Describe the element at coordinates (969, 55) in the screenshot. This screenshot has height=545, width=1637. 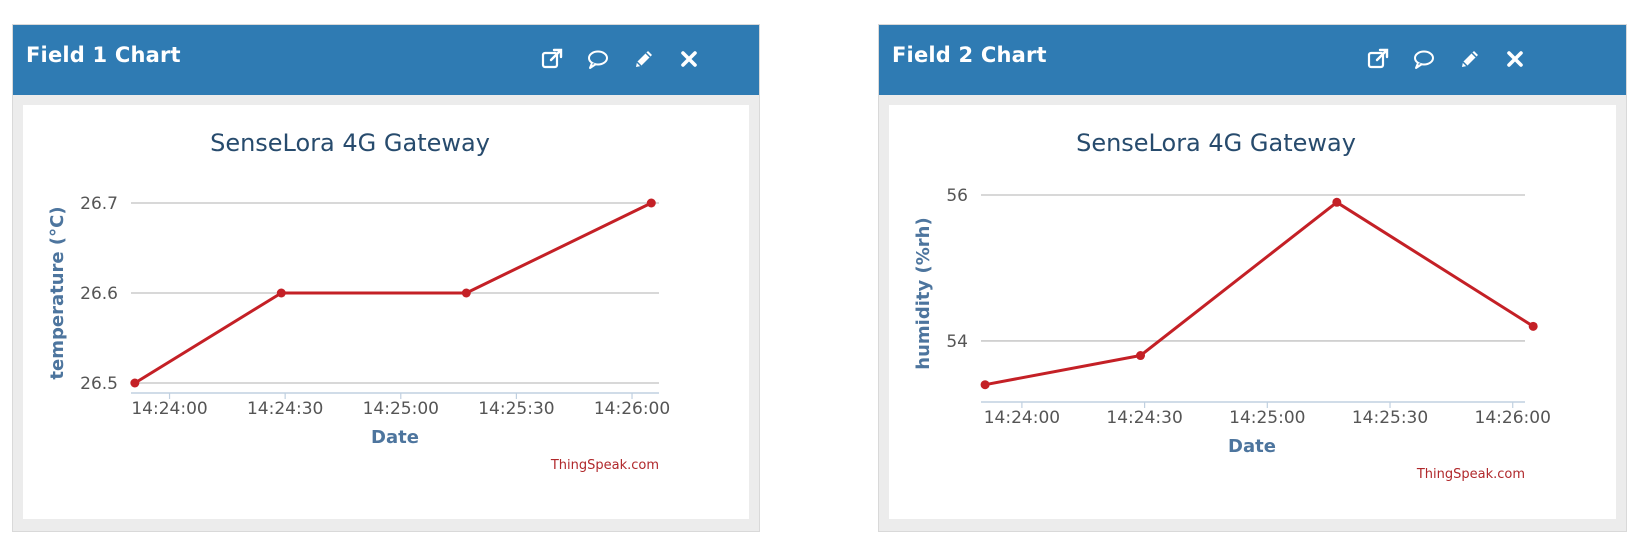
I see `panel-title: Field 2 Chart` at that location.